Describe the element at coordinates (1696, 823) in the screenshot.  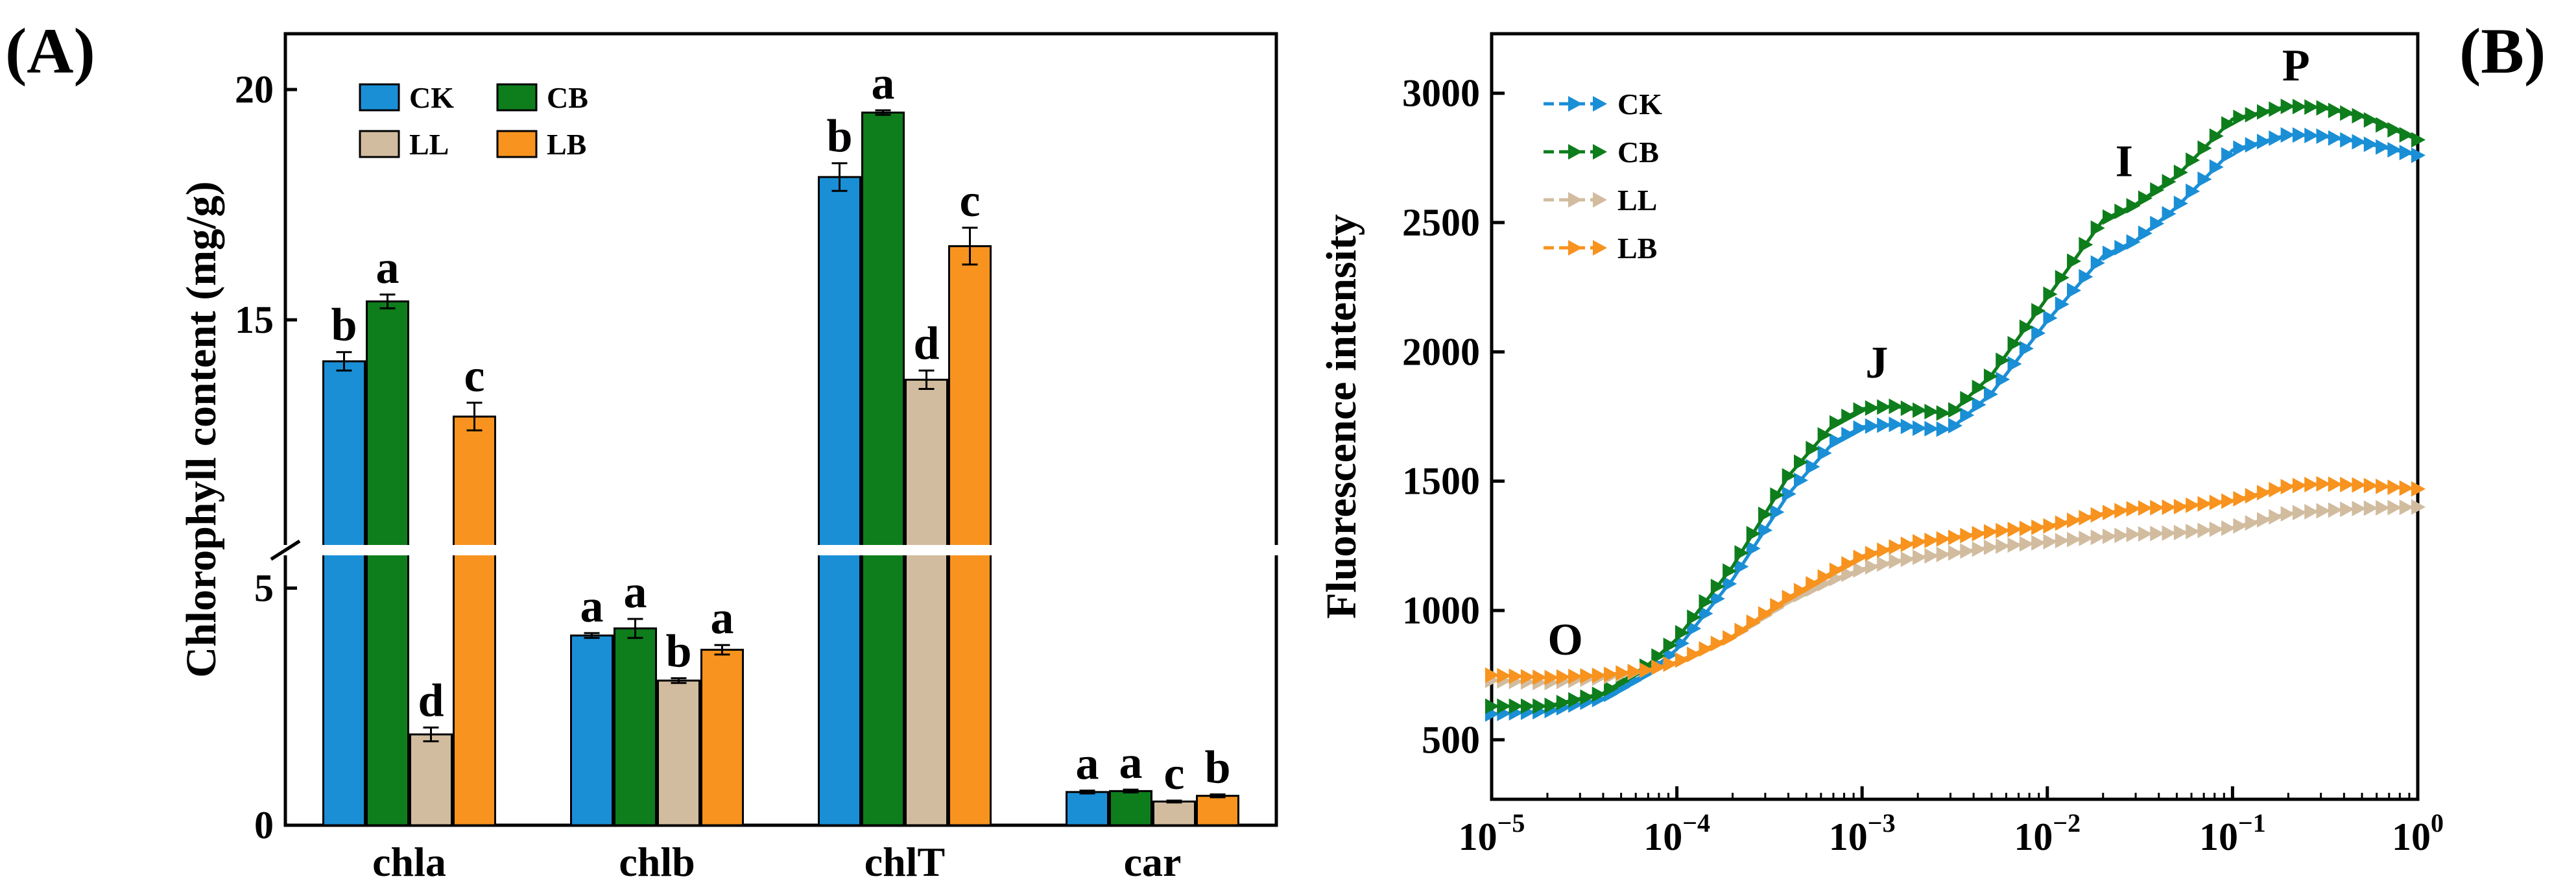
I see `x-tick-exponent: −4` at that location.